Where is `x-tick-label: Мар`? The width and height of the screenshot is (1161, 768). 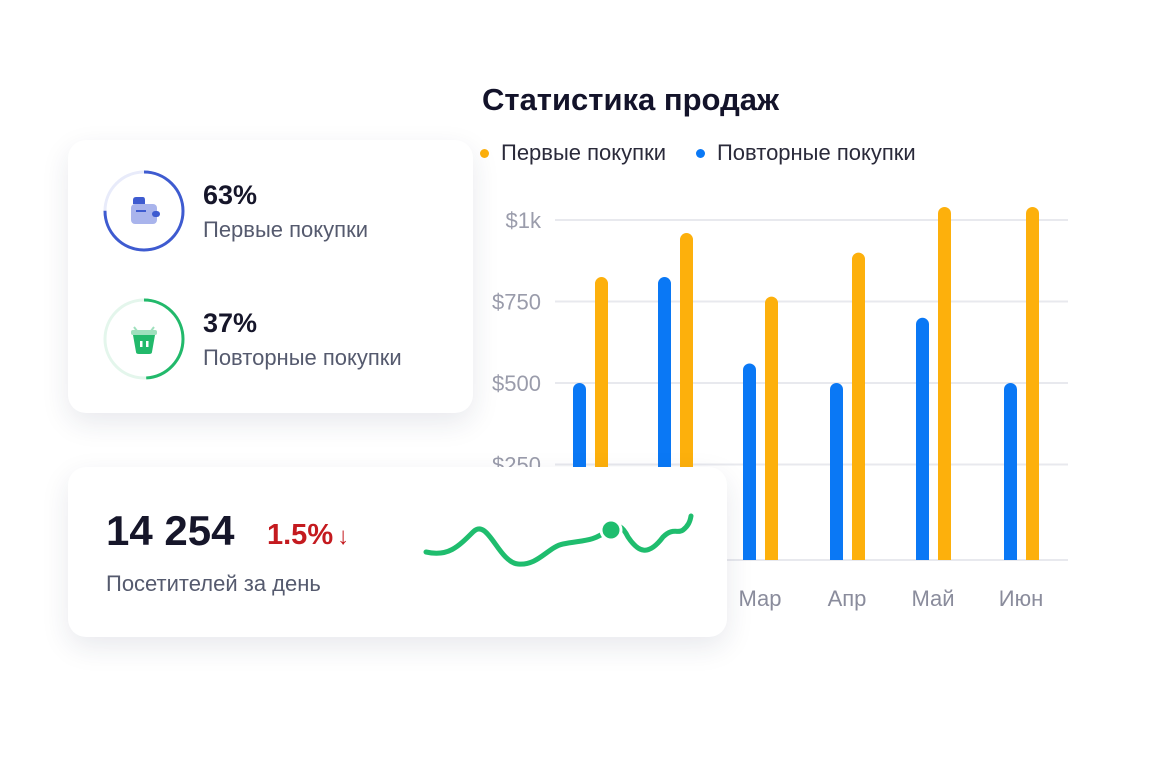
x-tick-label: Мар is located at coordinates (759, 598).